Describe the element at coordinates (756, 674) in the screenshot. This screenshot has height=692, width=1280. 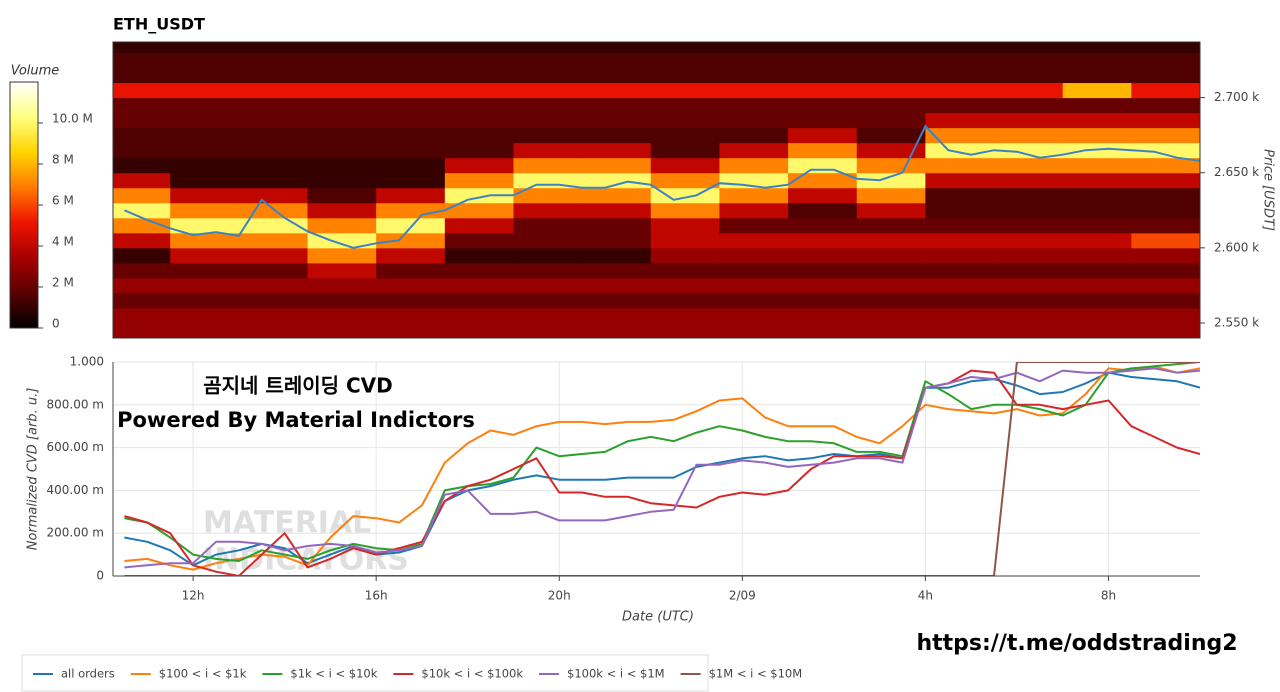
I see `legend-label: $1M < i < $10M` at that location.